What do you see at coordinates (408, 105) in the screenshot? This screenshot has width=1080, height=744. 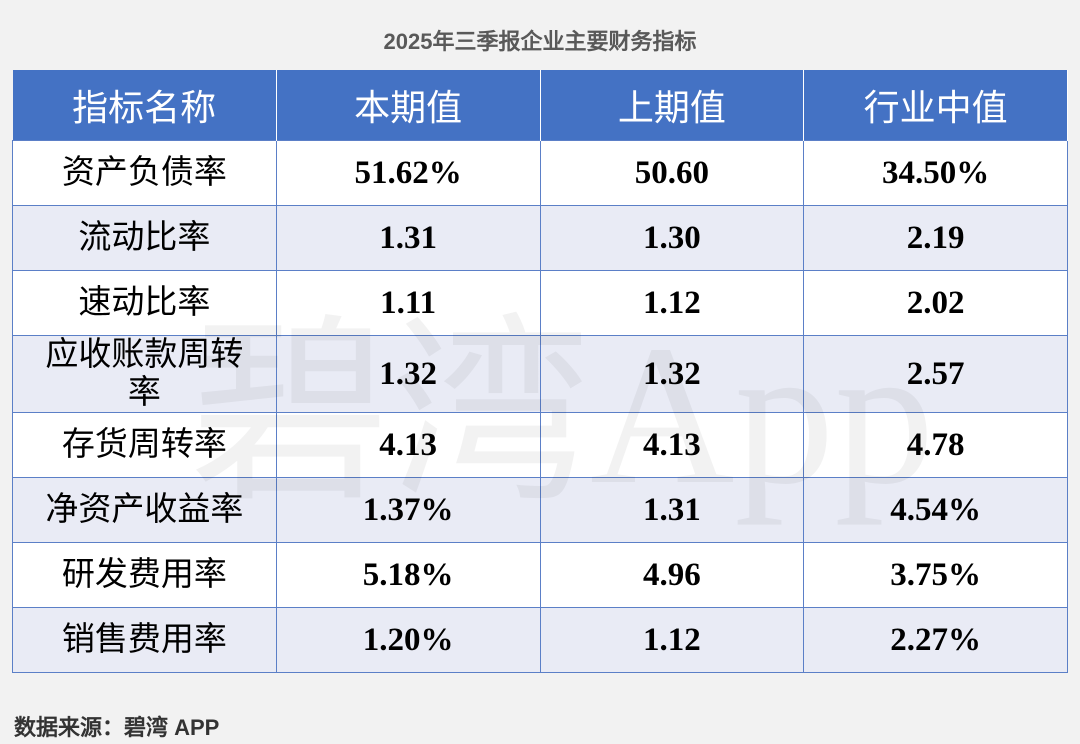 I see `header-cell: 本期值` at bounding box center [408, 105].